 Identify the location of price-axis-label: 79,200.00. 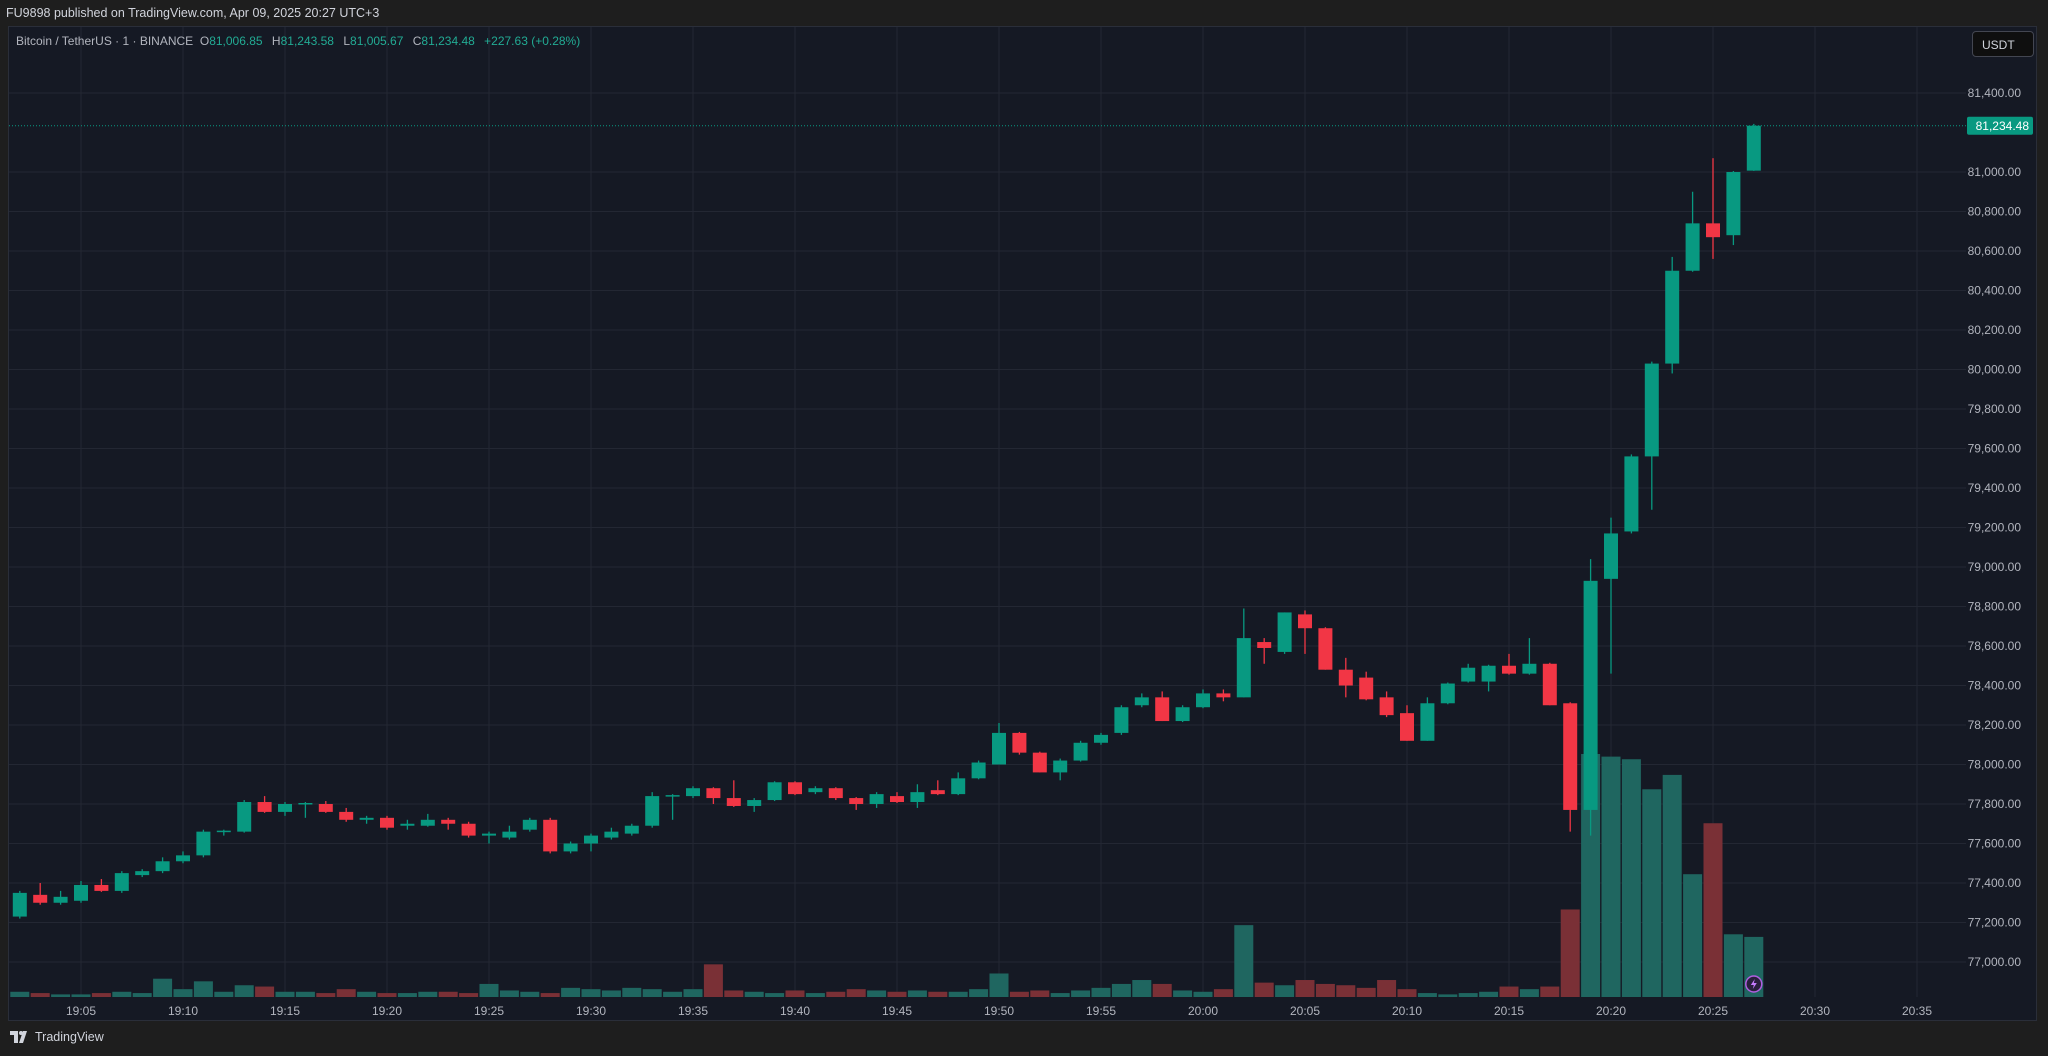
(1995, 528).